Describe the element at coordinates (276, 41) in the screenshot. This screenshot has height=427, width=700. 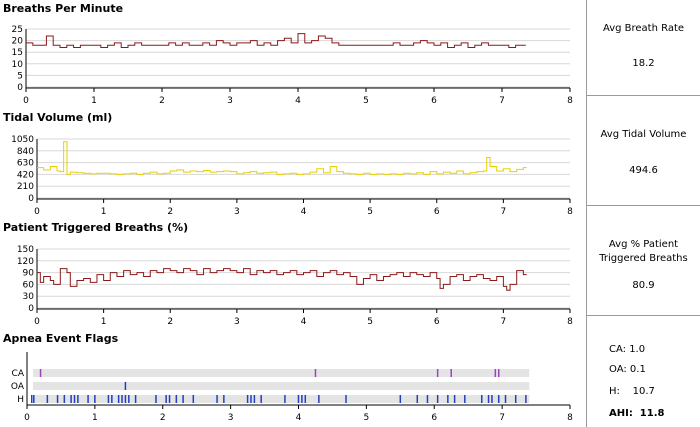
I see `breaths-series-line` at that location.